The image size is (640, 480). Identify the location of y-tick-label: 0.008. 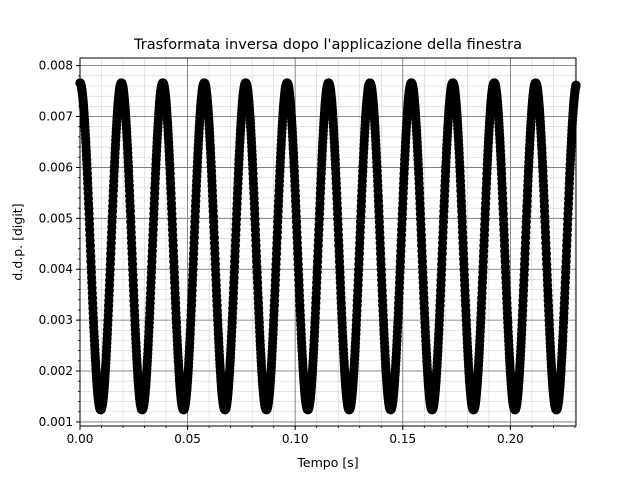
(56, 66).